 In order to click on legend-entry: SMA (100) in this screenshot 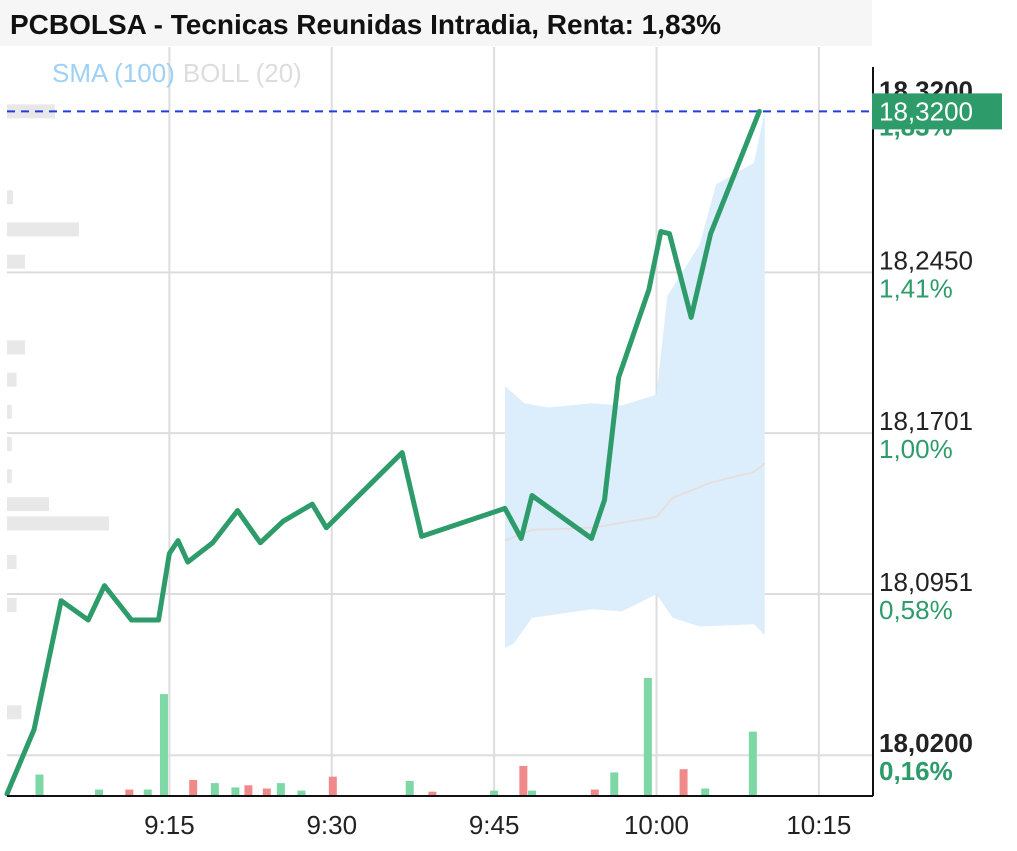, I will do `click(113, 73)`.